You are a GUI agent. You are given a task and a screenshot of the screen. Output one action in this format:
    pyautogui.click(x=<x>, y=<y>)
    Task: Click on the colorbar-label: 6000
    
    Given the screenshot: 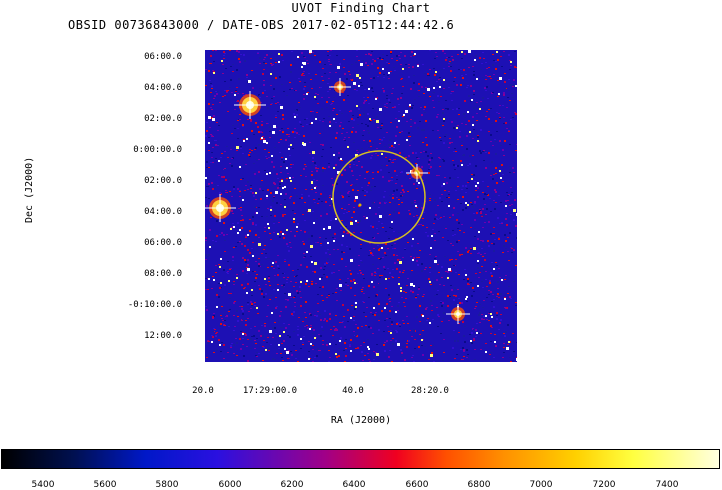 What is the action you would take?
    pyautogui.click(x=230, y=485)
    